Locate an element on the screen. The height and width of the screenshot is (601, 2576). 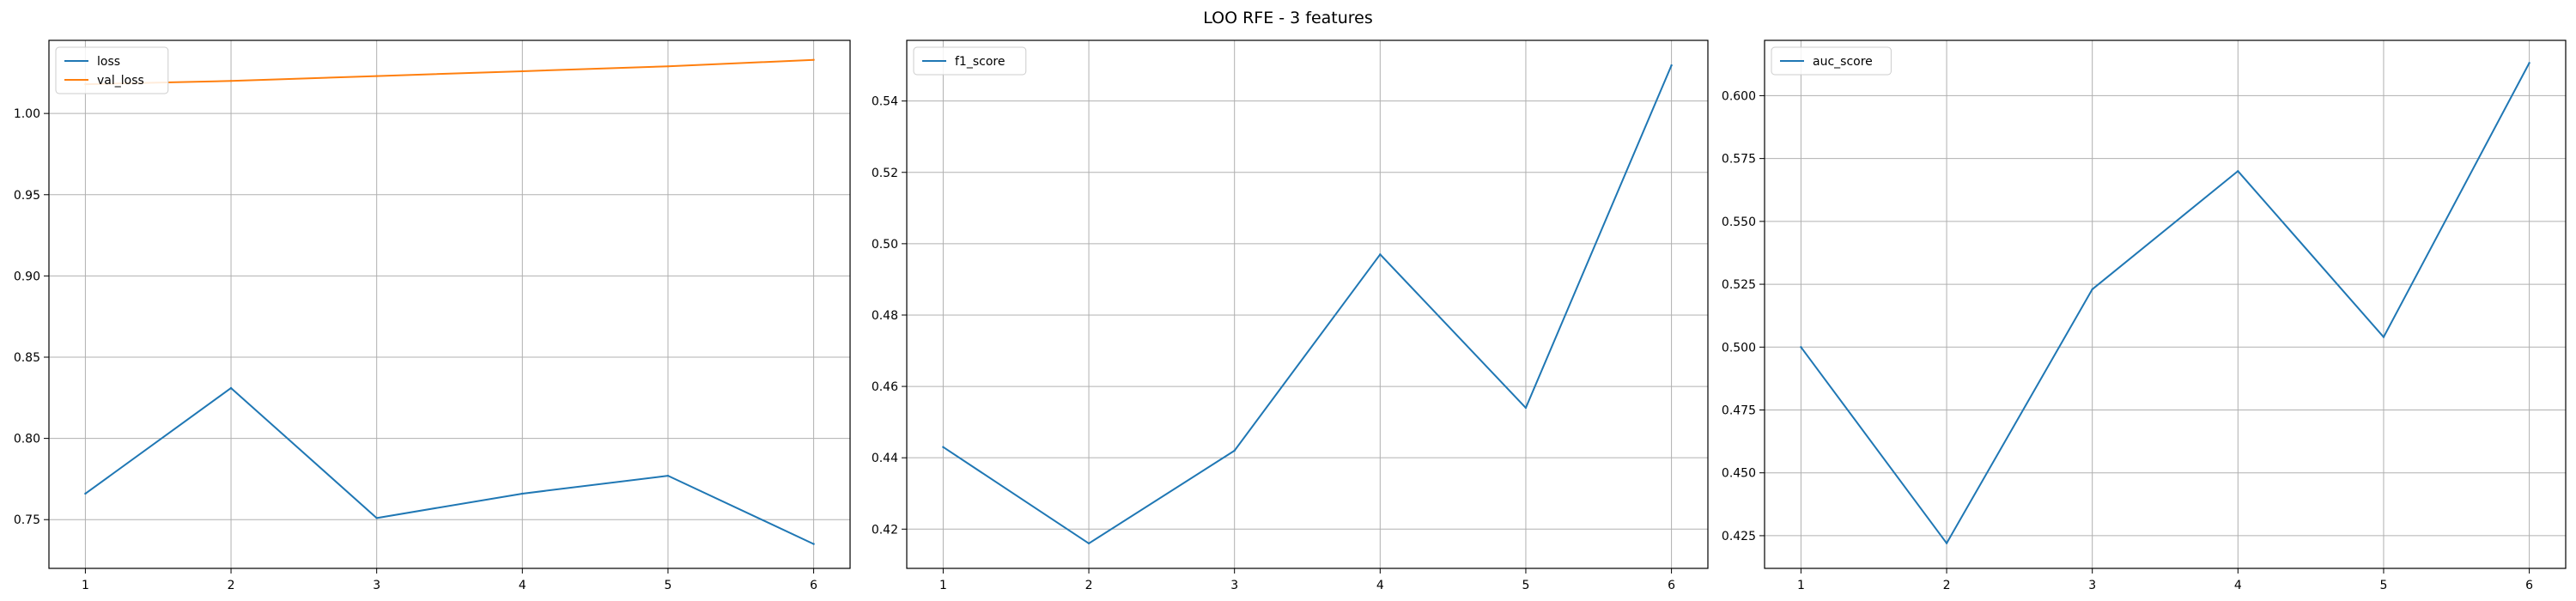
y-tick-label: 0.550 is located at coordinates (1739, 222).